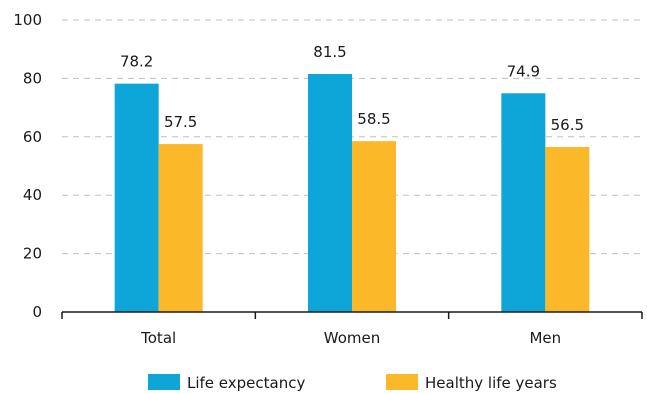  I want to click on x-axis-category-labels: Total Women Men, so click(350, 338).